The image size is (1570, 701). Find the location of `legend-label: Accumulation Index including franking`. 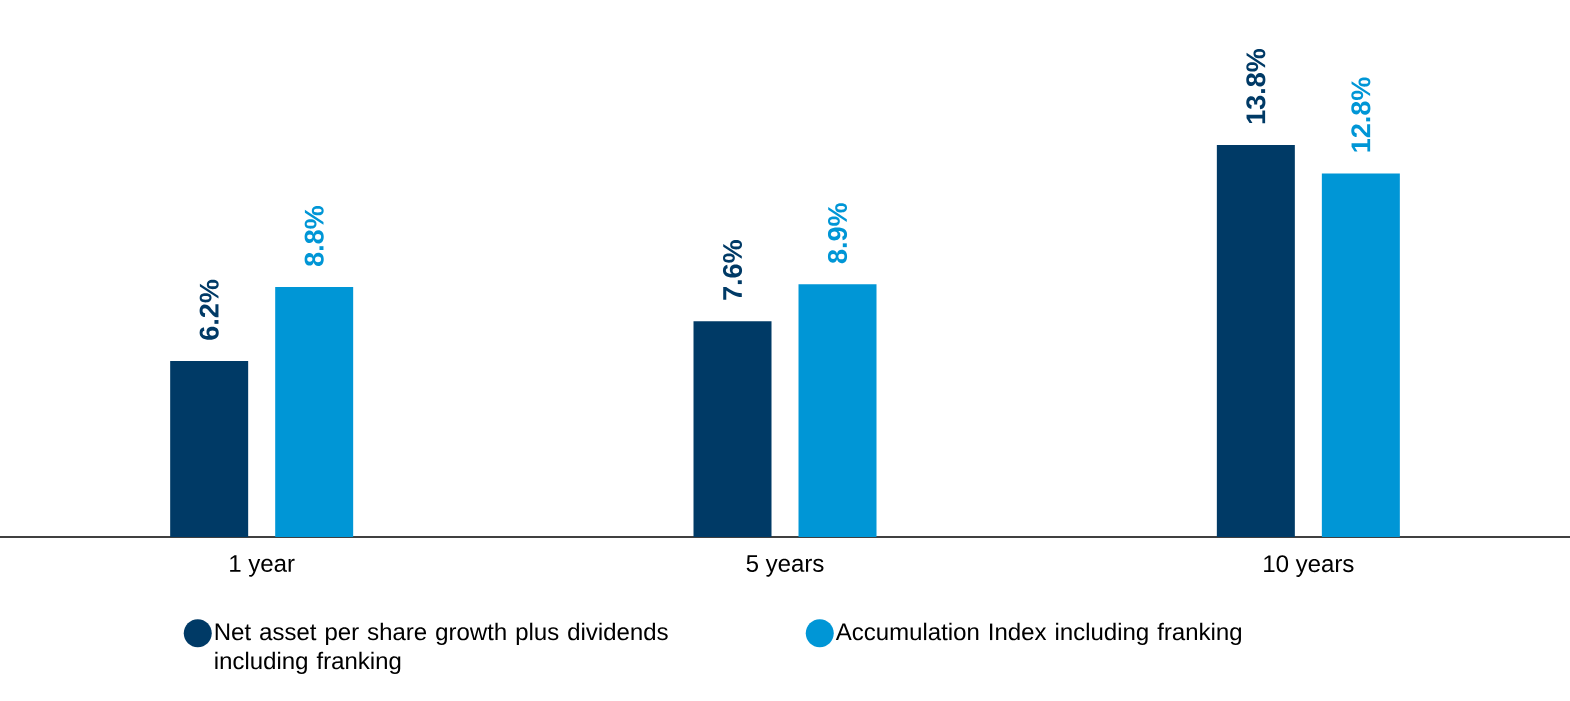

legend-label: Accumulation Index including franking is located at coordinates (1038, 634).